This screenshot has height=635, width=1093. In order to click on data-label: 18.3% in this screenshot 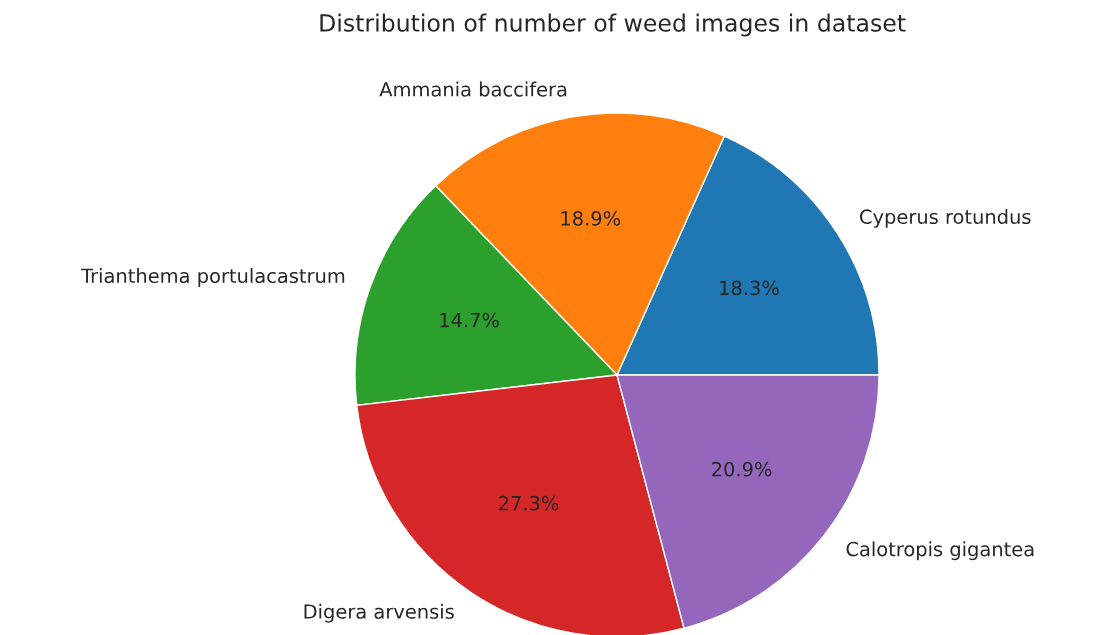, I will do `click(749, 288)`.